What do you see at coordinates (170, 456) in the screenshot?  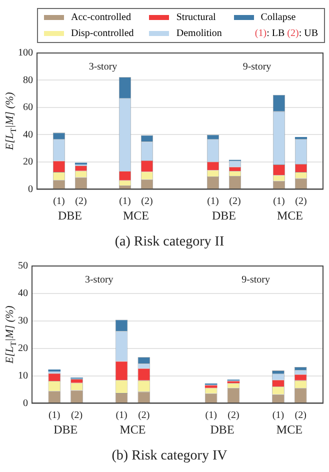 I see `text: (b) Risk category IV` at bounding box center [170, 456].